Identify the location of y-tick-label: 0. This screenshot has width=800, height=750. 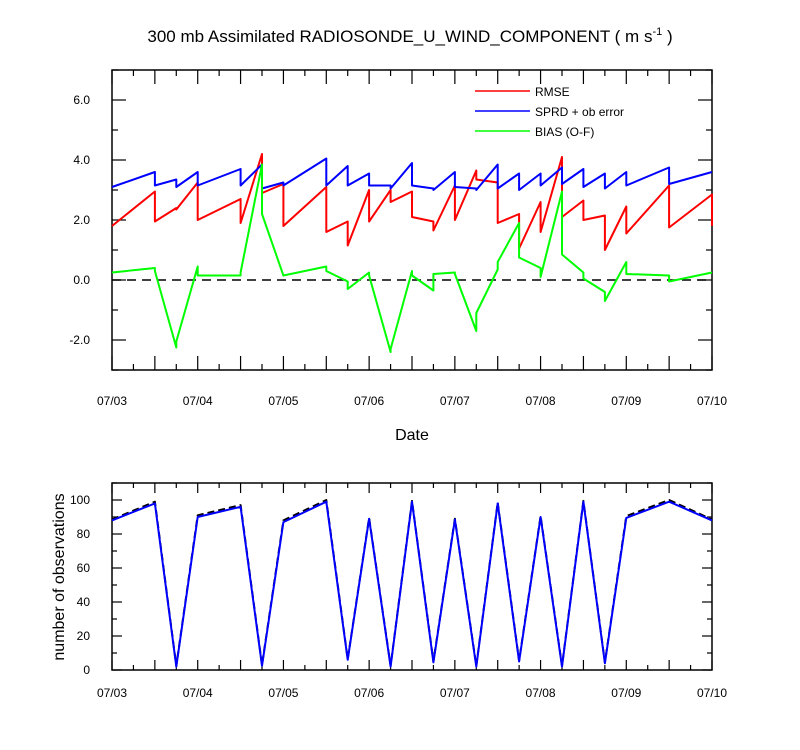
(86, 670).